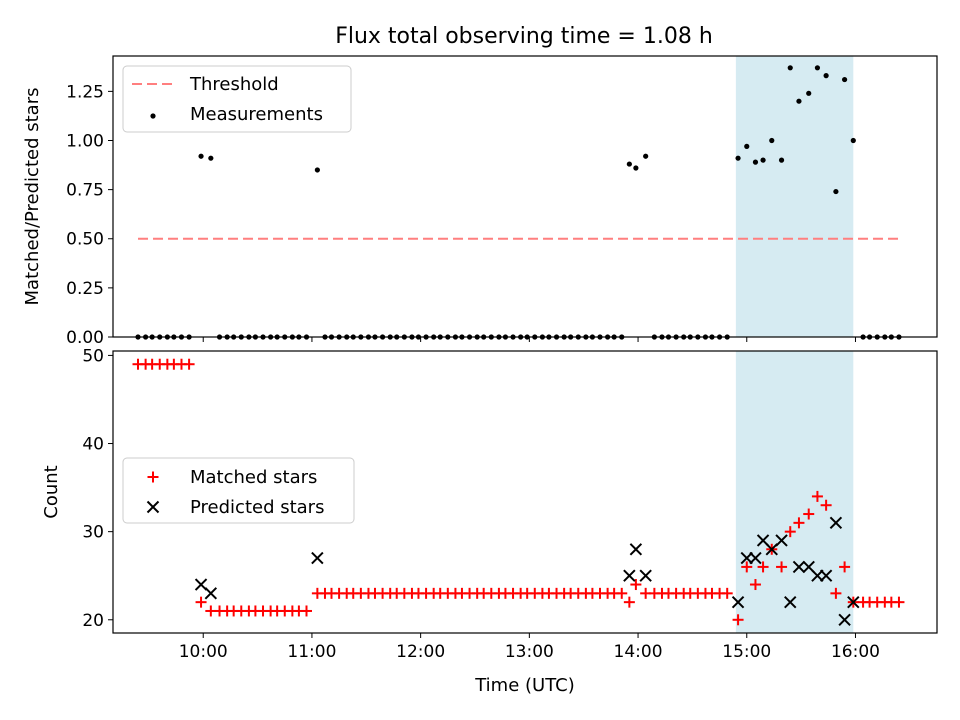  I want to click on legend-threshold-label: Threshold, so click(234, 84).